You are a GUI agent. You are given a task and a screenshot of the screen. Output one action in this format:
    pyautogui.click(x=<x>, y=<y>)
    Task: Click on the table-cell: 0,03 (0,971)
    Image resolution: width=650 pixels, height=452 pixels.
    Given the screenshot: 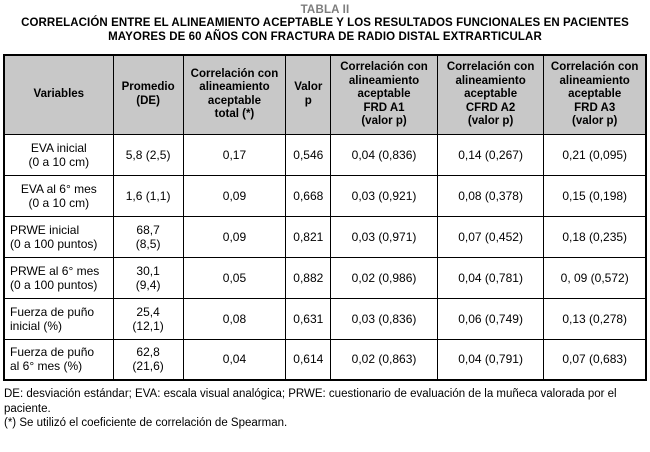 What is the action you would take?
    pyautogui.click(x=384, y=236)
    